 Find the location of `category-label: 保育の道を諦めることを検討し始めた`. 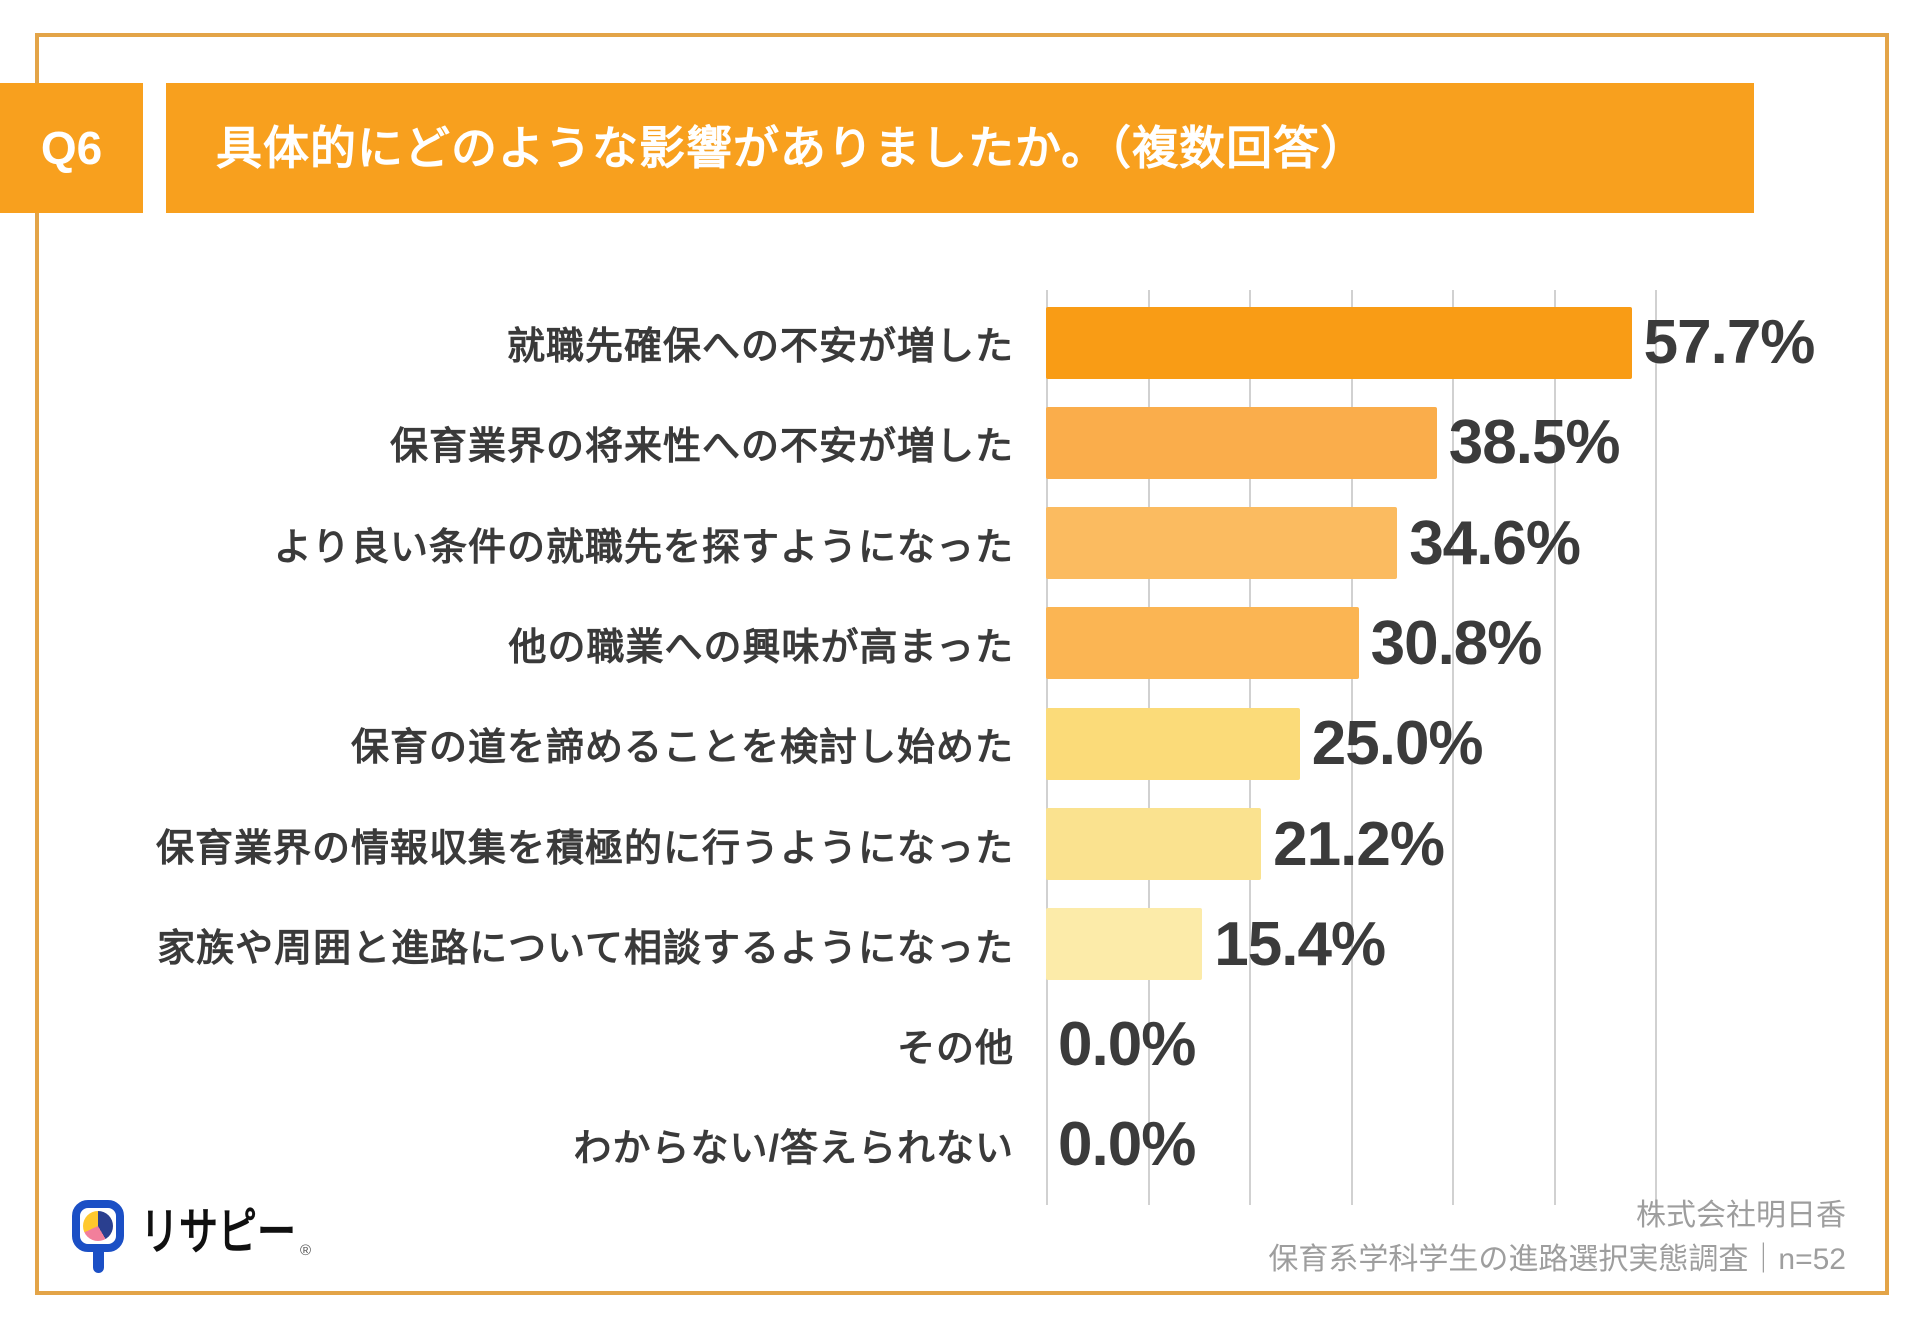

category-label: 保育の道を諦めることを検討し始めた is located at coordinates (682, 748).